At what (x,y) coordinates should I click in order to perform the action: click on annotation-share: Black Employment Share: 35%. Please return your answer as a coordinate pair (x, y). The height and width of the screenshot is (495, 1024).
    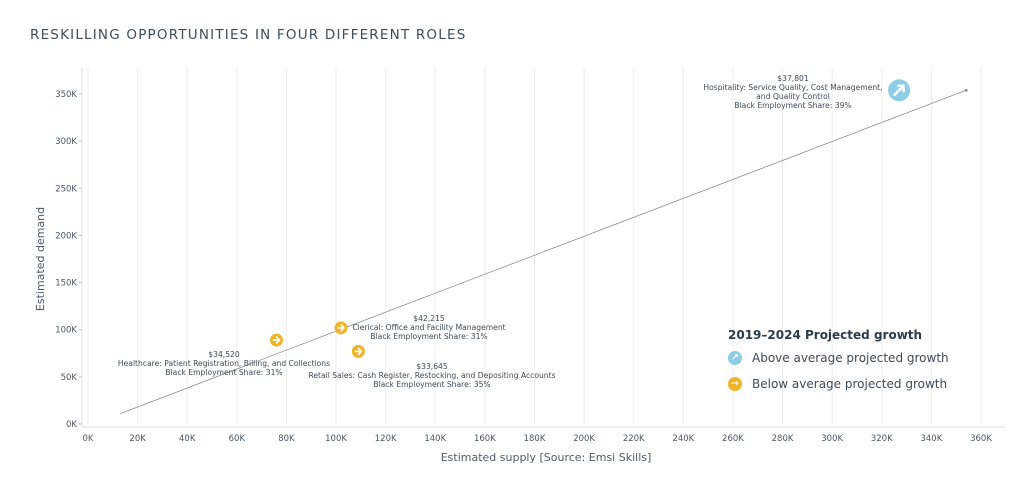
    Looking at the image, I should click on (431, 384).